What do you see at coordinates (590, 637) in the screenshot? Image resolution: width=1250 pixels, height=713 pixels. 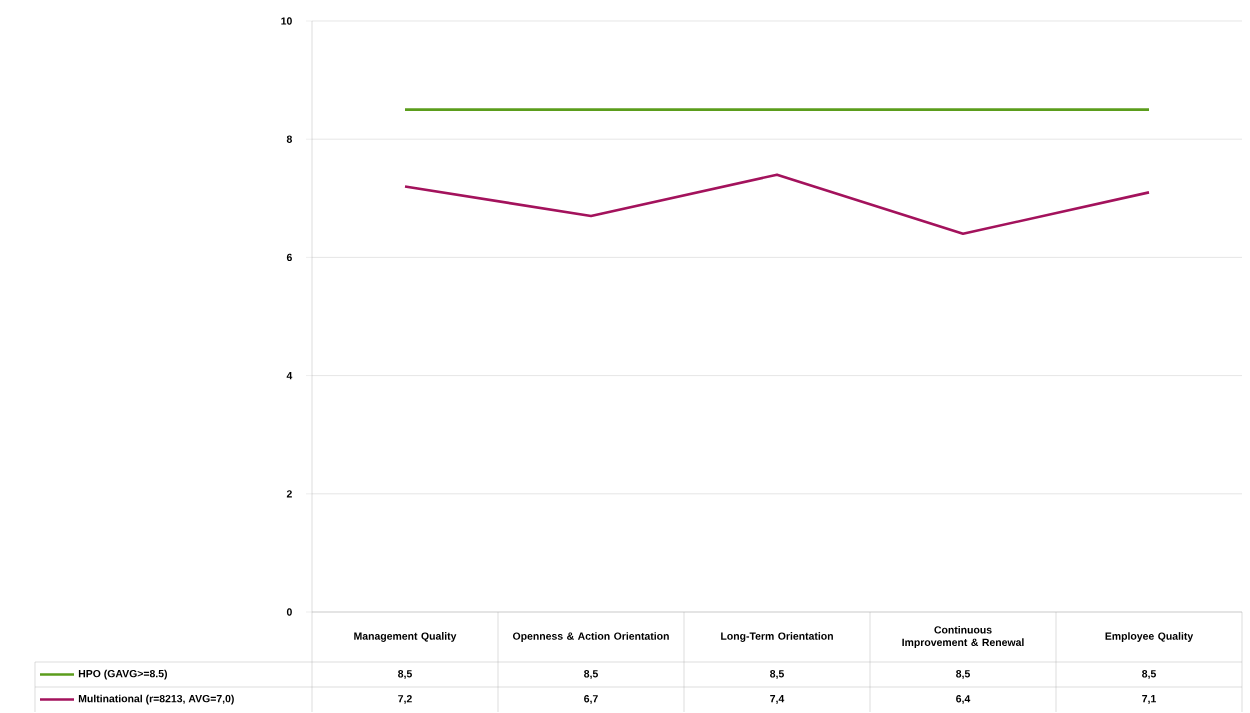 I see `x-tick-label: Openness & Action Orientation` at bounding box center [590, 637].